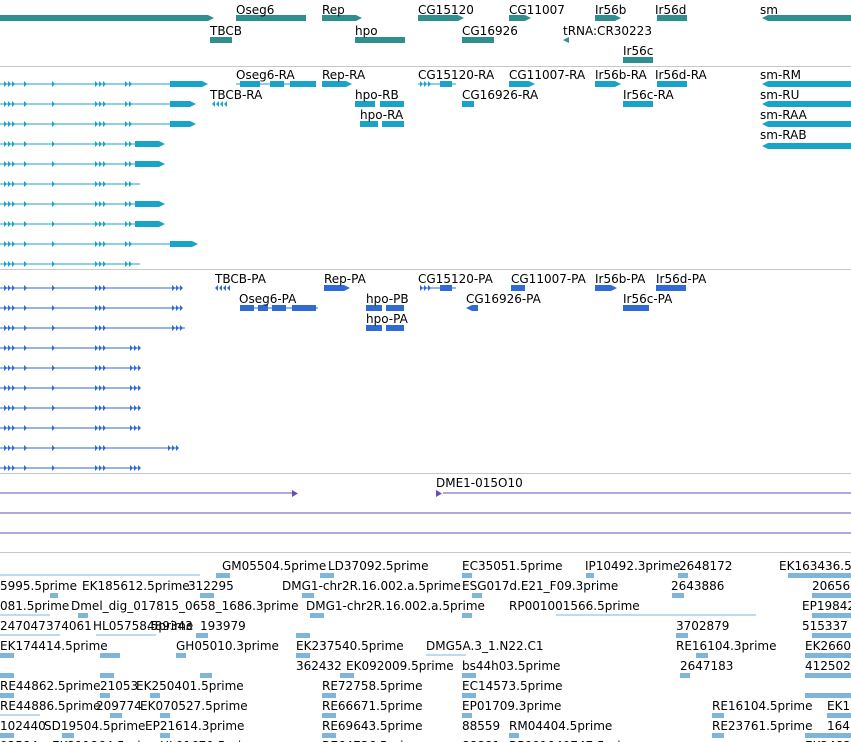 The height and width of the screenshot is (742, 851). I want to click on genes-feature-label: Rep, so click(333, 10).